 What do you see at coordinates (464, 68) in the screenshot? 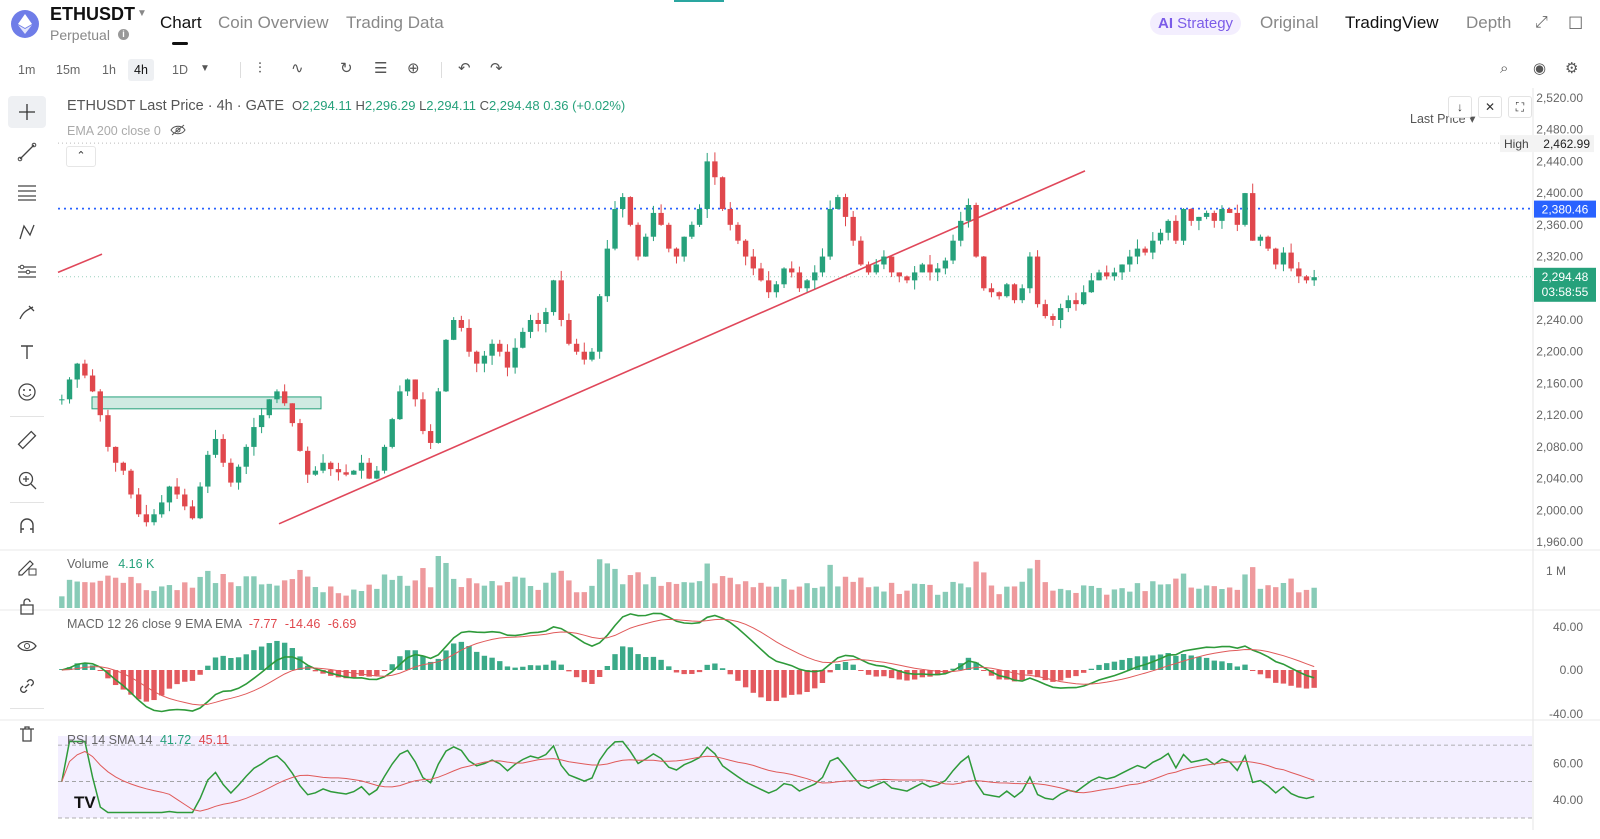
I see `undo-icon: ↶` at bounding box center [464, 68].